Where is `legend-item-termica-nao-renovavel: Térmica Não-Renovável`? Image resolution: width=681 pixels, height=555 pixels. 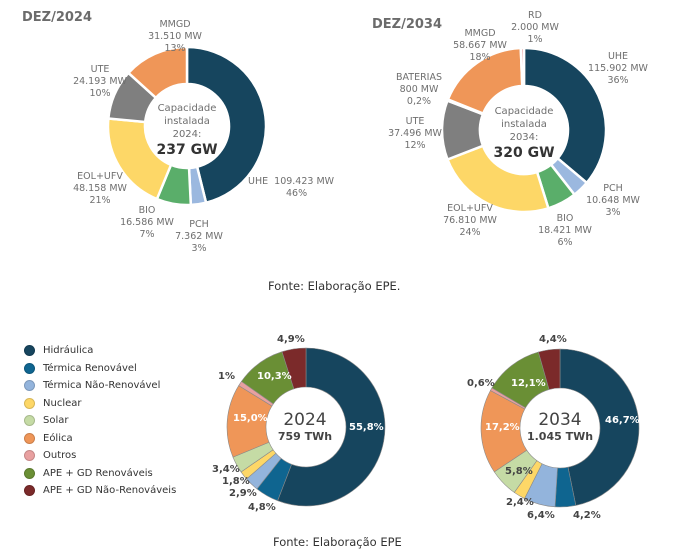
legend-item-termica-nao-renovavel: Térmica Não-Renovável is located at coordinates (100, 386).